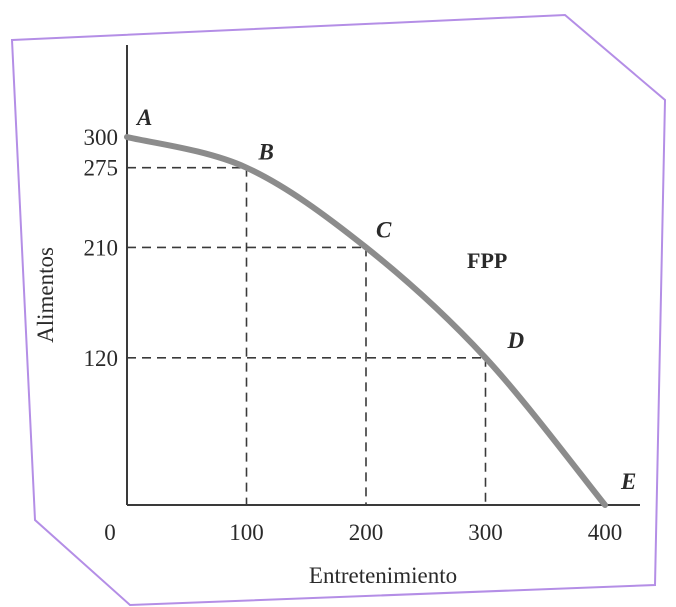  Describe the element at coordinates (384, 229) in the screenshot. I see `point-label-c: C` at that location.